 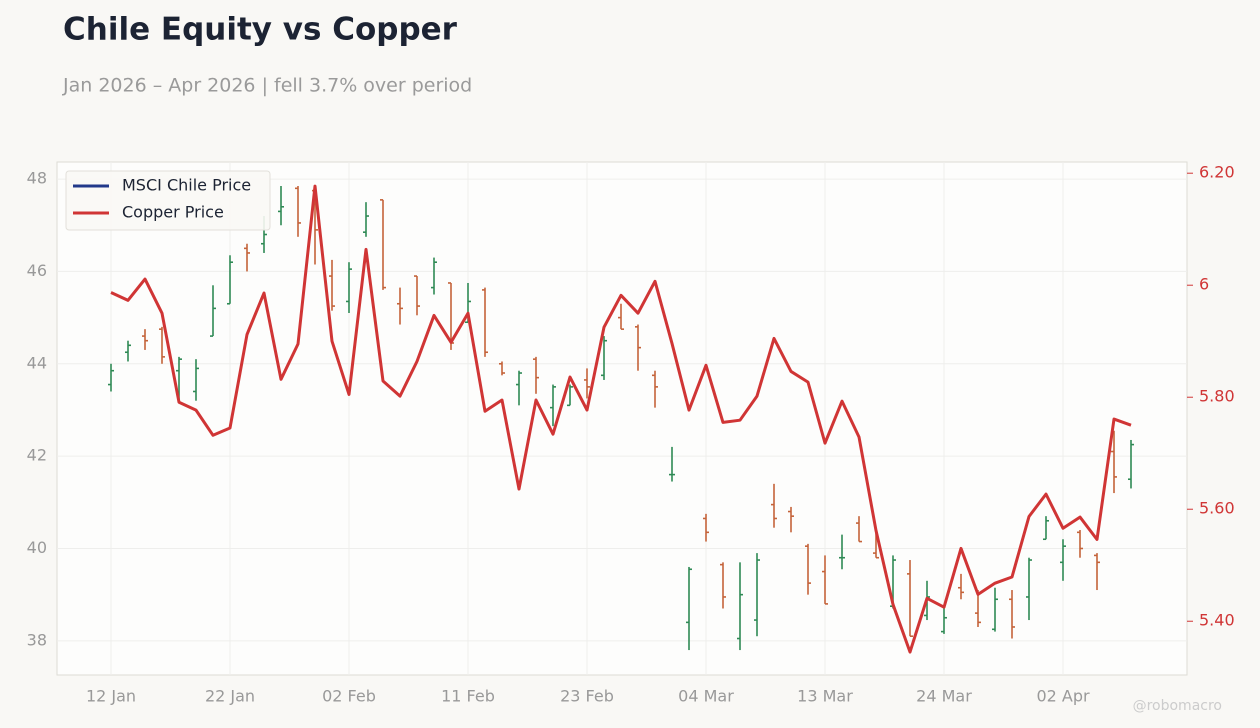 What do you see at coordinates (37, 455) in the screenshot?
I see `y-tick-label: 42` at bounding box center [37, 455].